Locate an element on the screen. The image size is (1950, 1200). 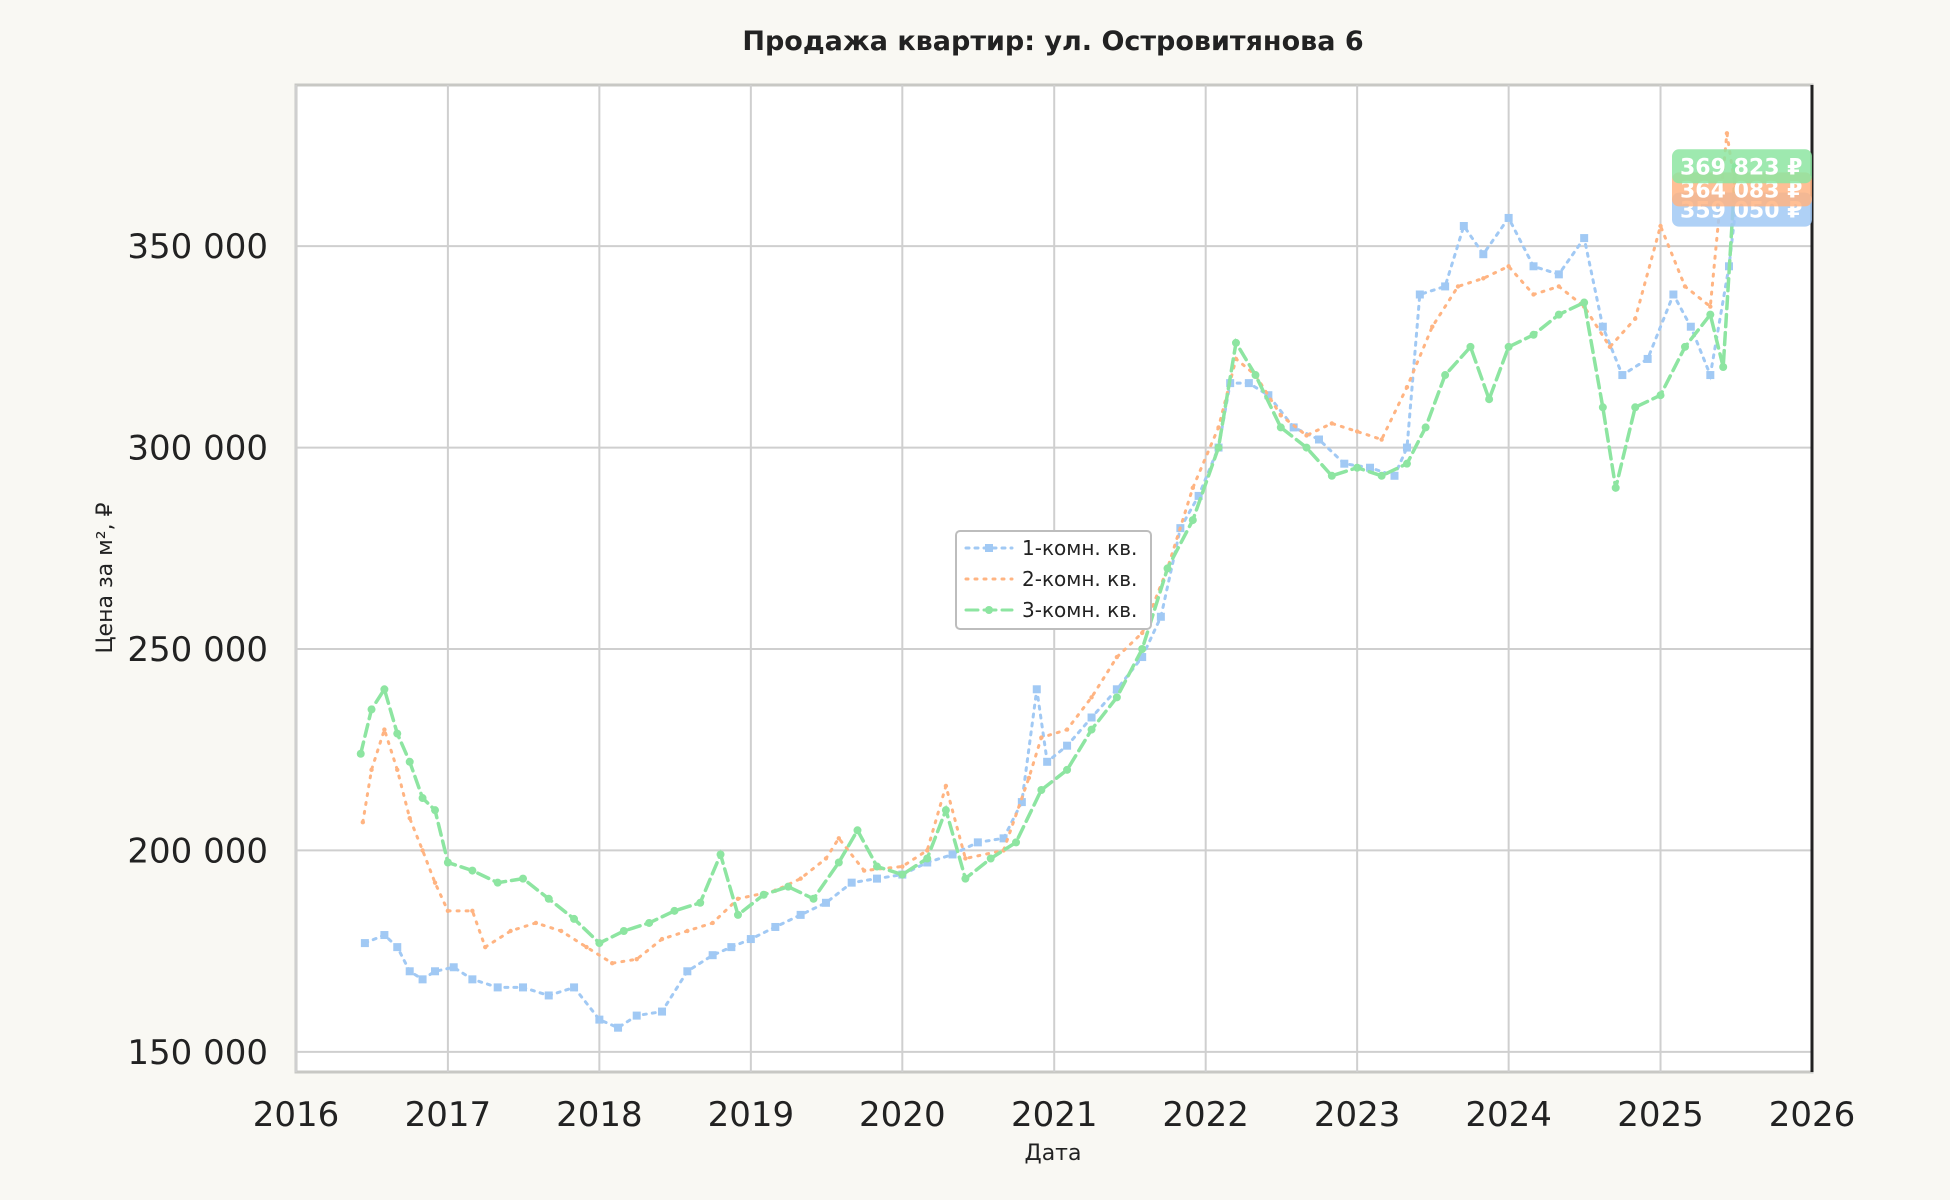
y-tick-label: 250 000 is located at coordinates (197, 650).